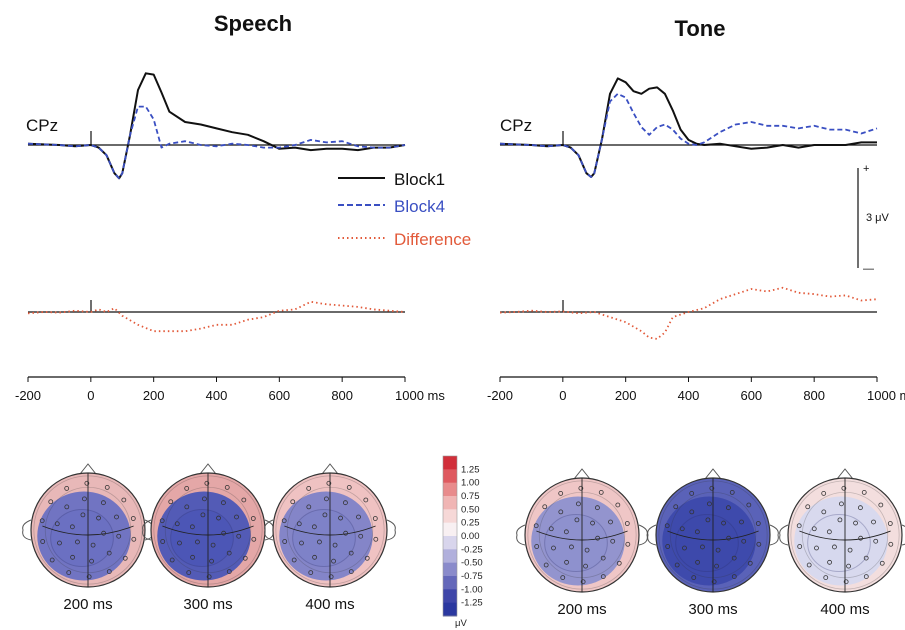 The height and width of the screenshot is (630, 905). I want to click on topomap-time-label: 200 ms, so click(87, 604).